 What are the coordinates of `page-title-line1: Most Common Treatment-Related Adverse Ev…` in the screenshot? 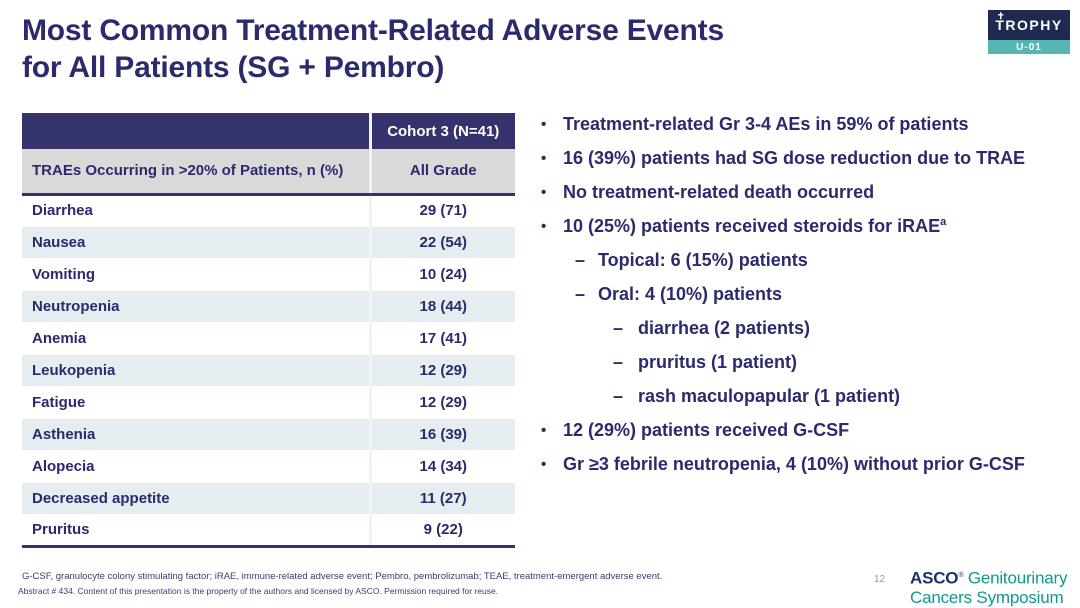 It's located at (373, 30).